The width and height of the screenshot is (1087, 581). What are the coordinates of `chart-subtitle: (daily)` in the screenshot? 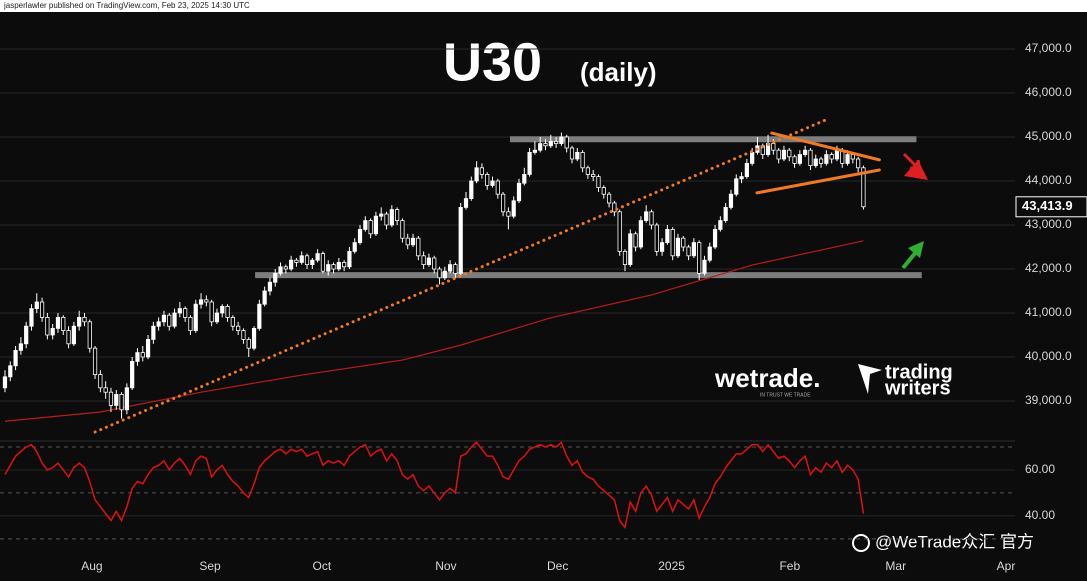 It's located at (618, 72).